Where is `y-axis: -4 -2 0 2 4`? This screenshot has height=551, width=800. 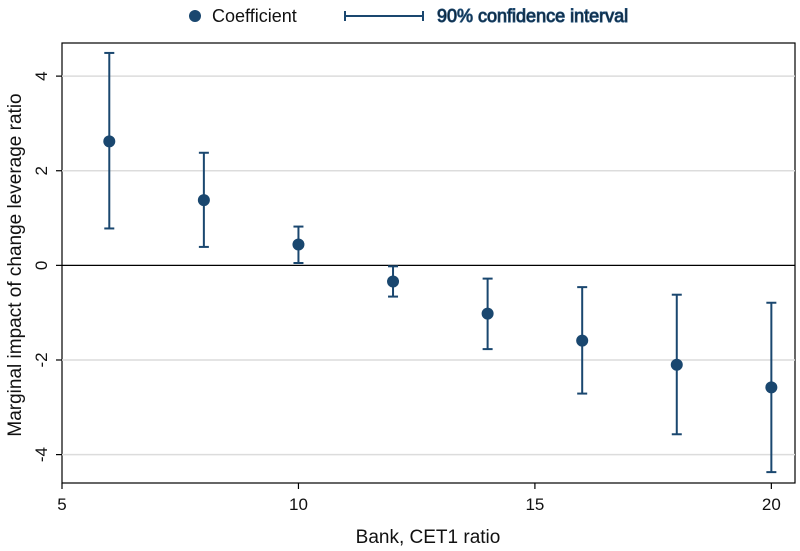 y-axis: -4 -2 0 2 4 is located at coordinates (47, 266).